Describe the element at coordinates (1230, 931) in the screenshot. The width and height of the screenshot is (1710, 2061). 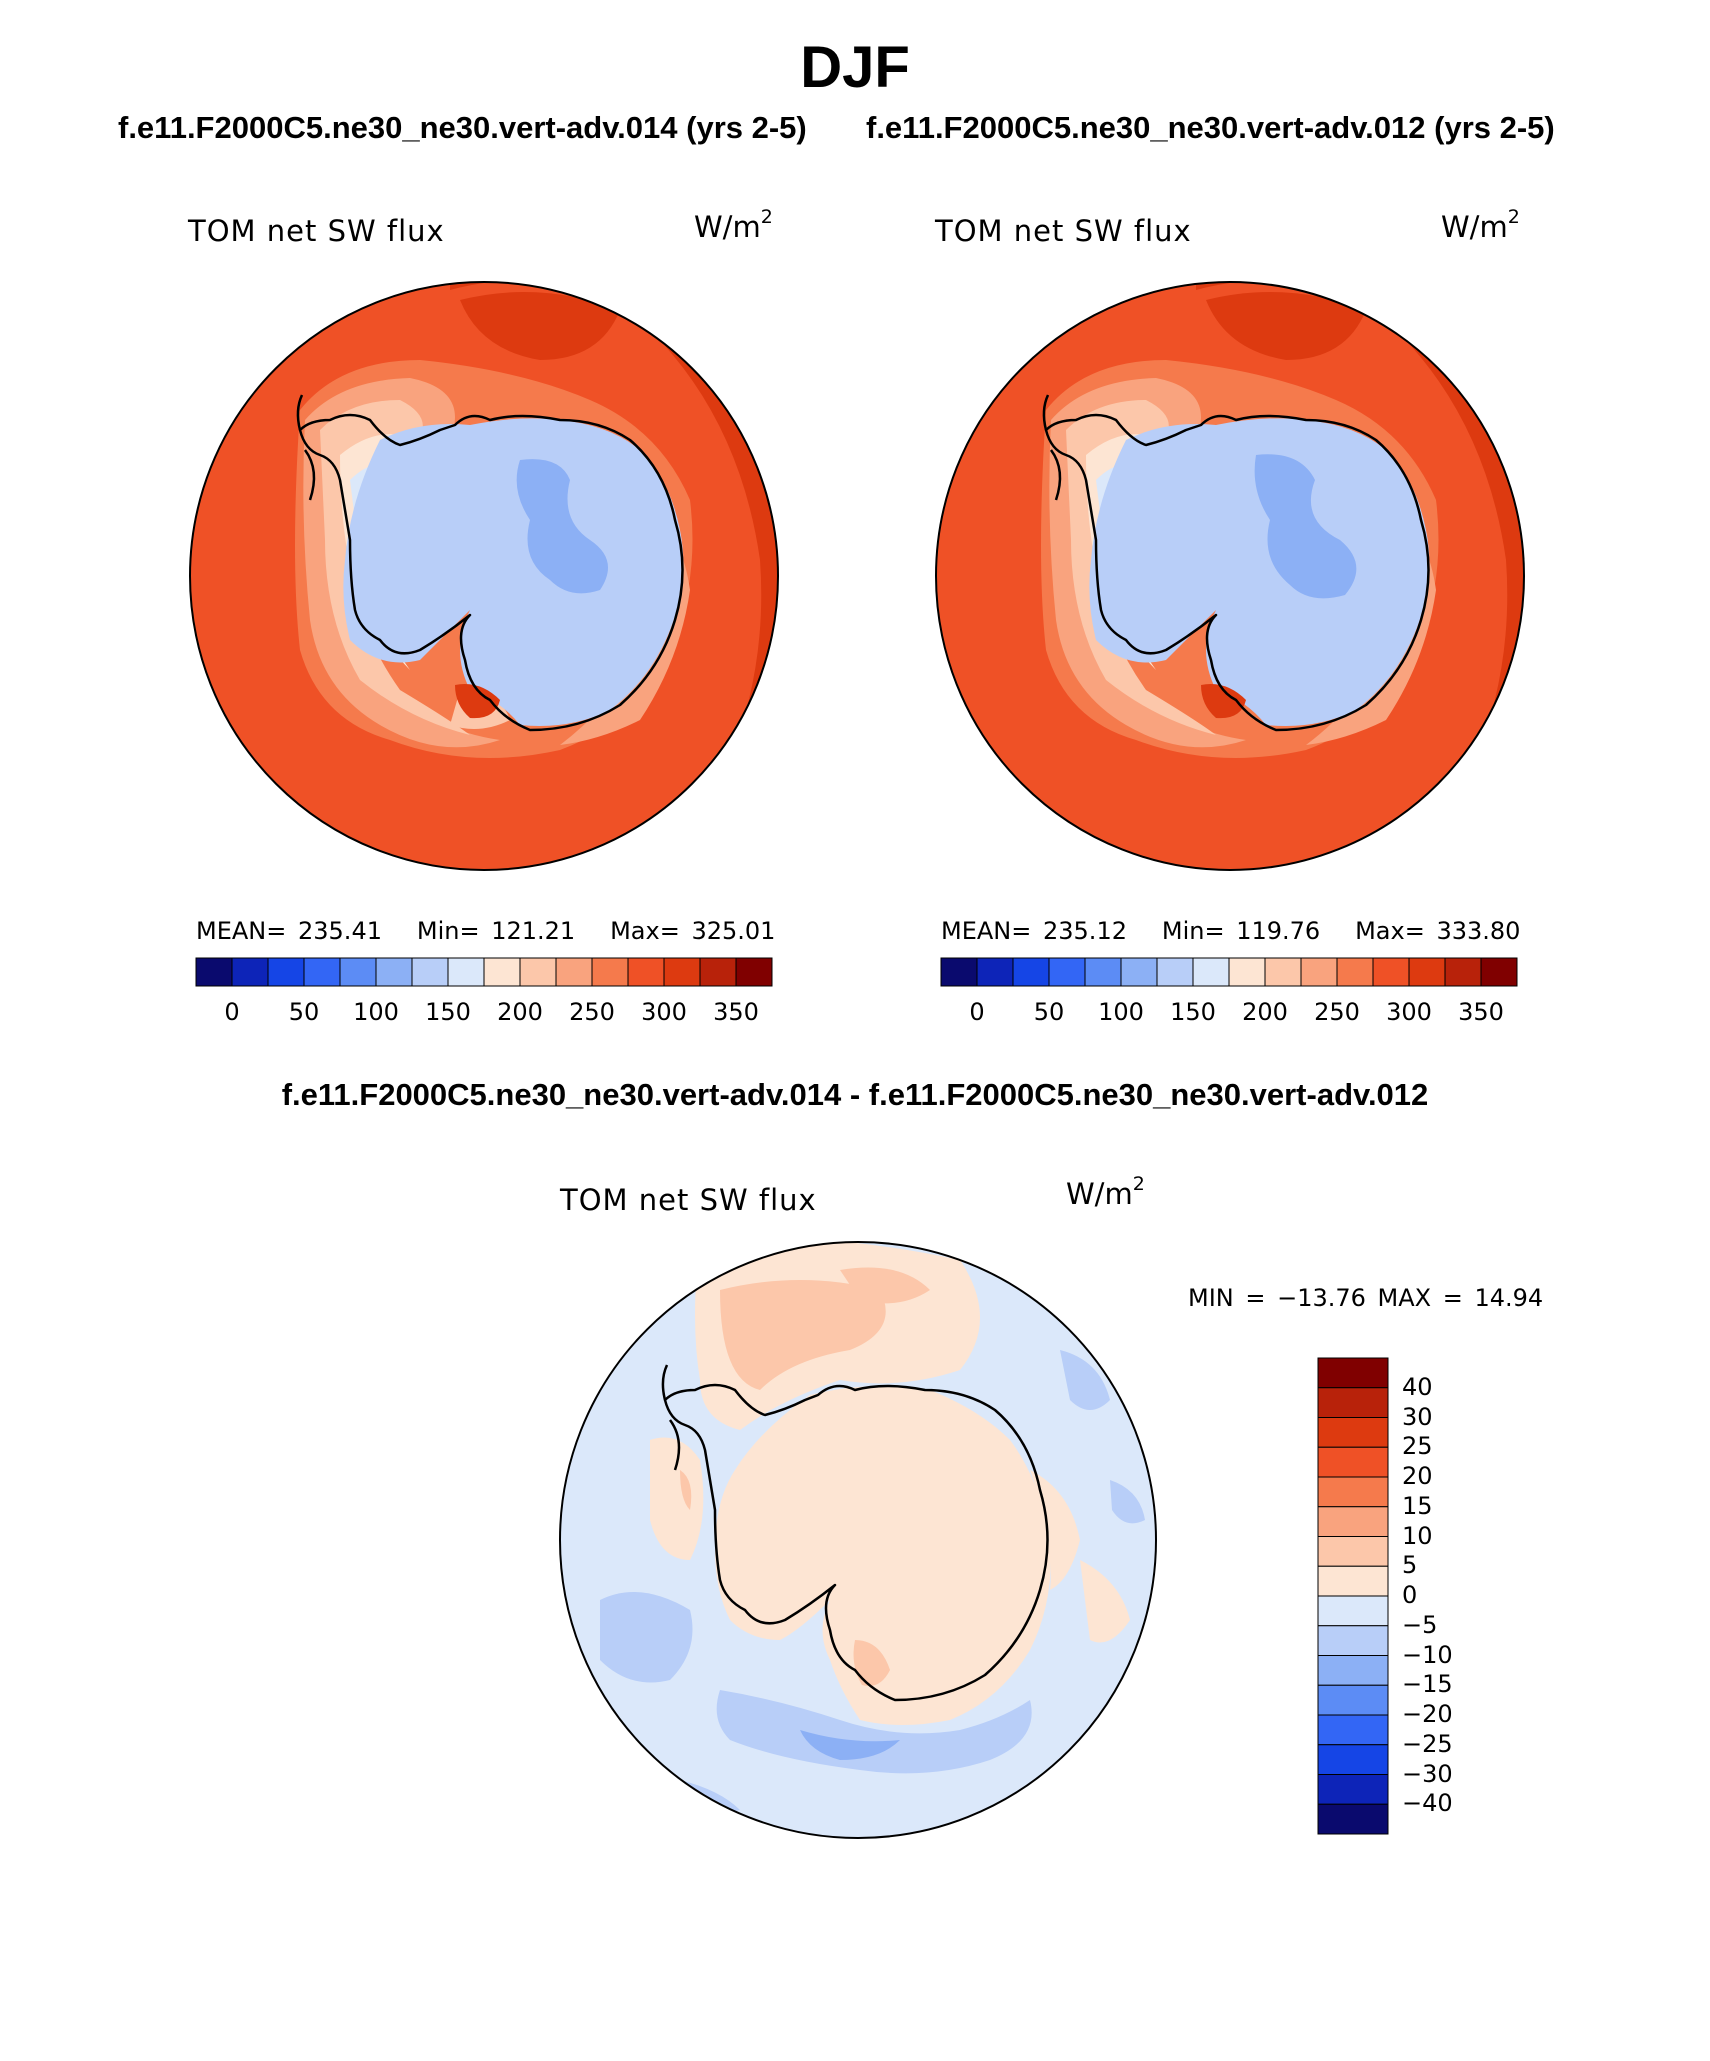
I see `panel-2-stats: MEAN= 235.12 Min= 119.76 Max= 333.80` at that location.